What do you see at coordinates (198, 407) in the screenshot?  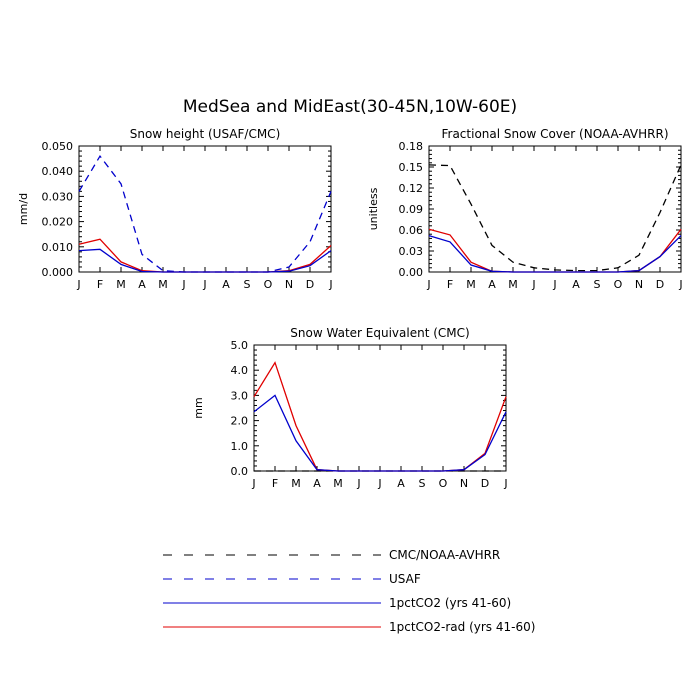 I see `y-axis-label: mm` at bounding box center [198, 407].